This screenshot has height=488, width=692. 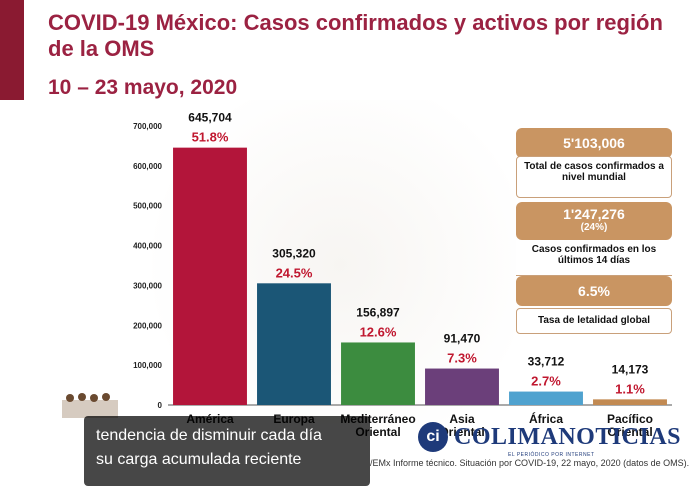 What do you see at coordinates (630, 388) in the screenshot?
I see `percent-label: 1.1%` at bounding box center [630, 388].